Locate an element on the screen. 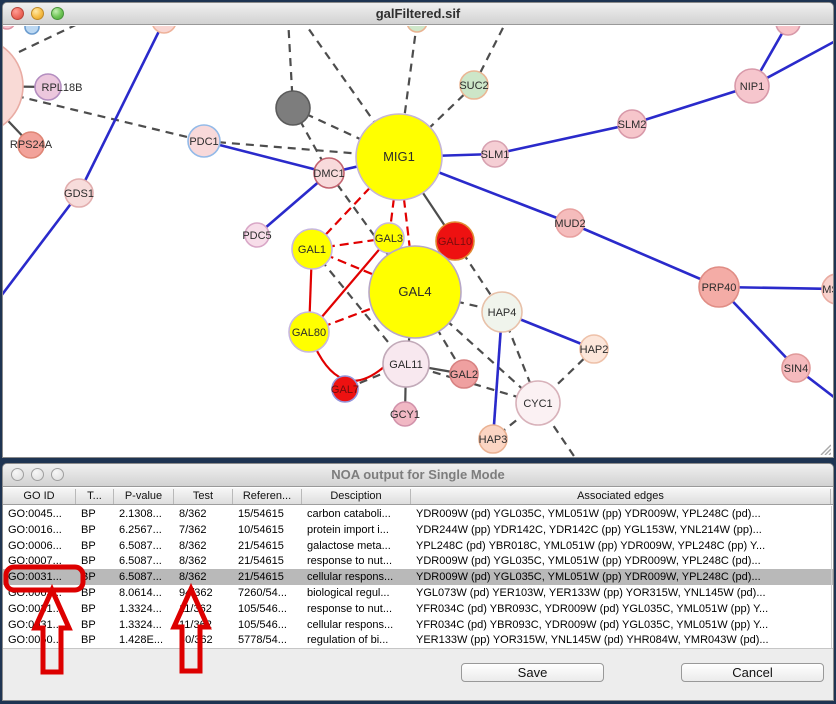 Image resolution: width=836 pixels, height=704 pixels. node-label-GAL4: GAL4 is located at coordinates (414, 291).